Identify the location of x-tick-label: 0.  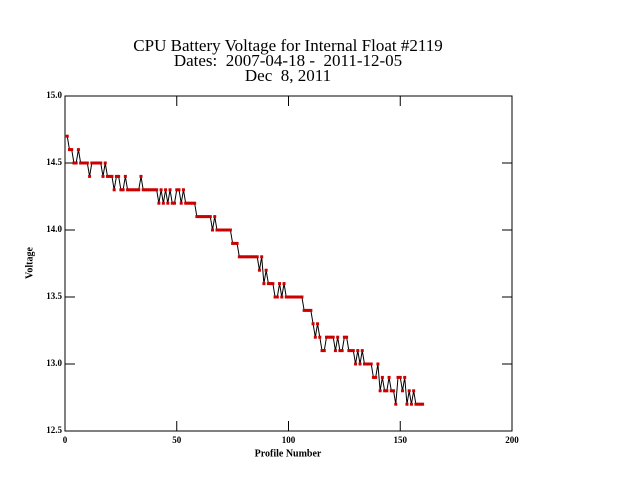
(65, 440).